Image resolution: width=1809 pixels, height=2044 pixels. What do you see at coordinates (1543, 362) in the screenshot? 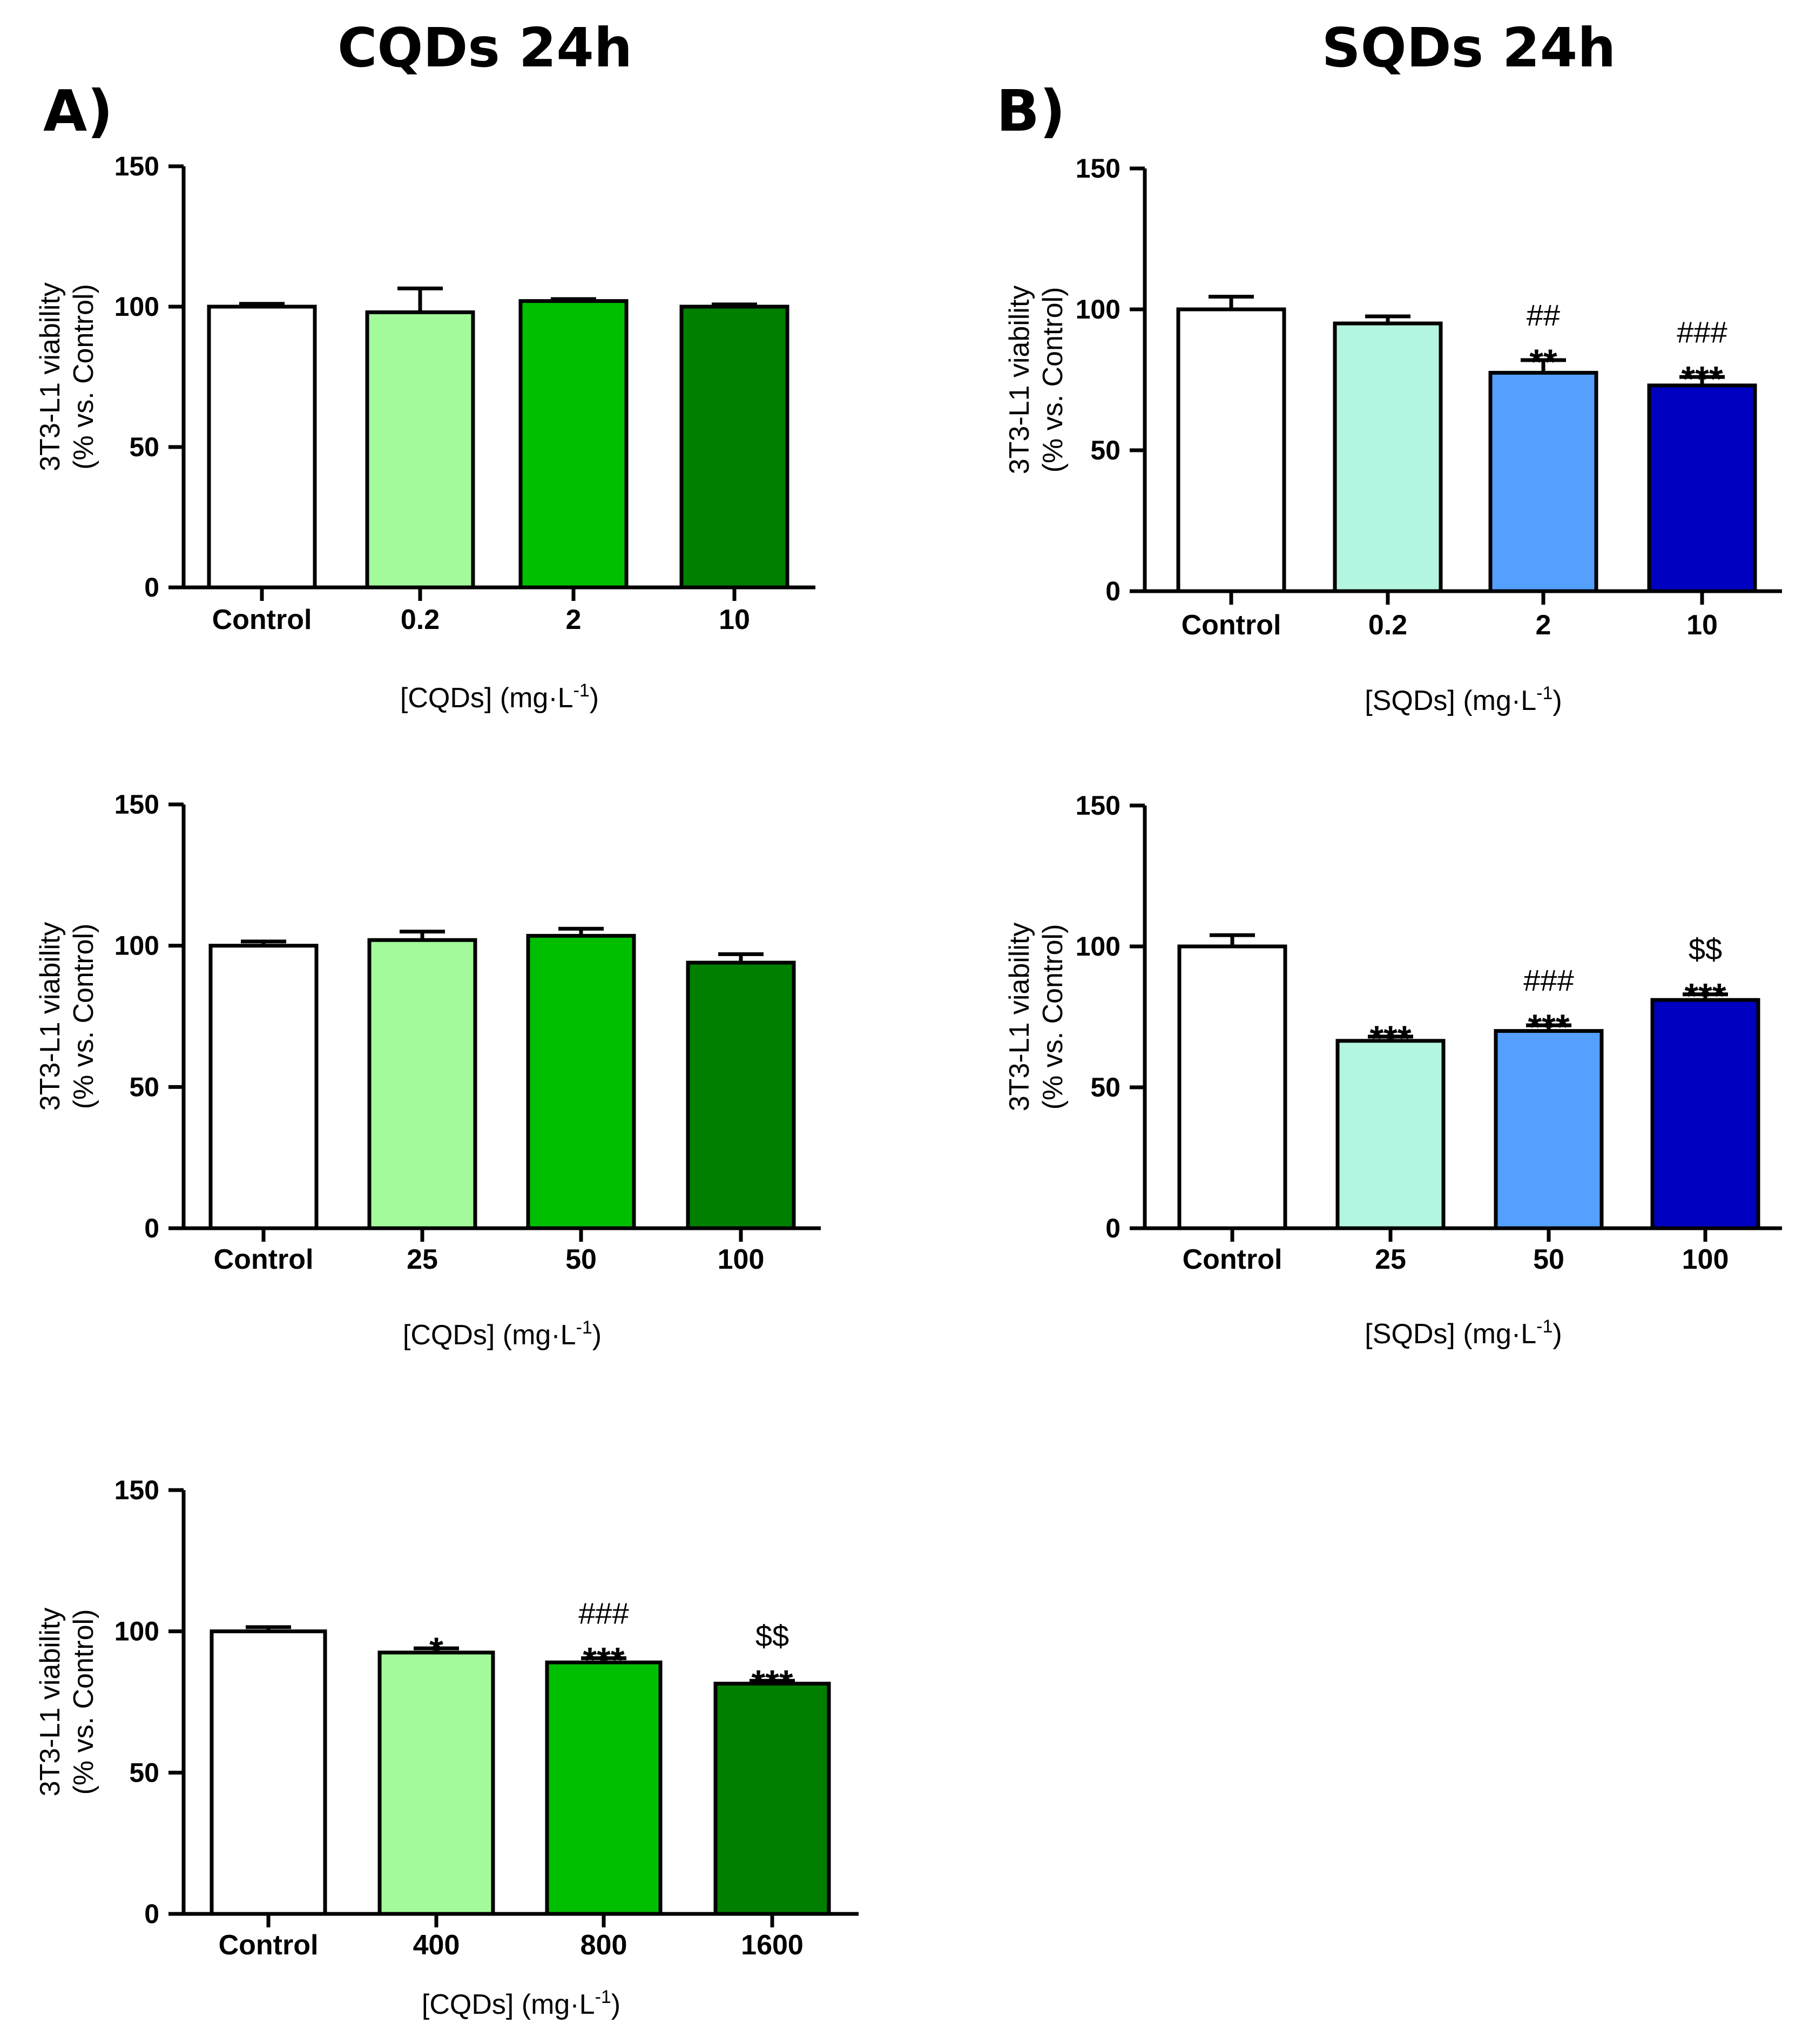
I see `significance-annotation: **` at bounding box center [1543, 362].